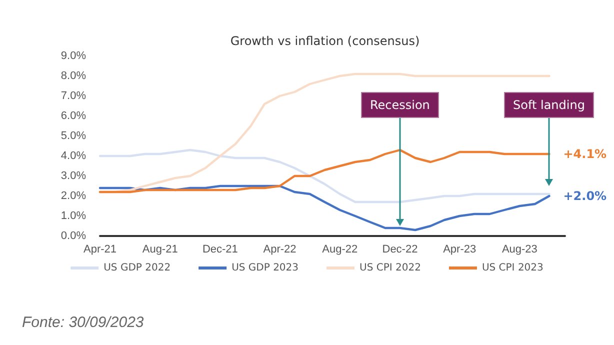 Image resolution: width=614 pixels, height=345 pixels. What do you see at coordinates (265, 268) in the screenshot?
I see `legend-label: US GDP 2023` at bounding box center [265, 268].